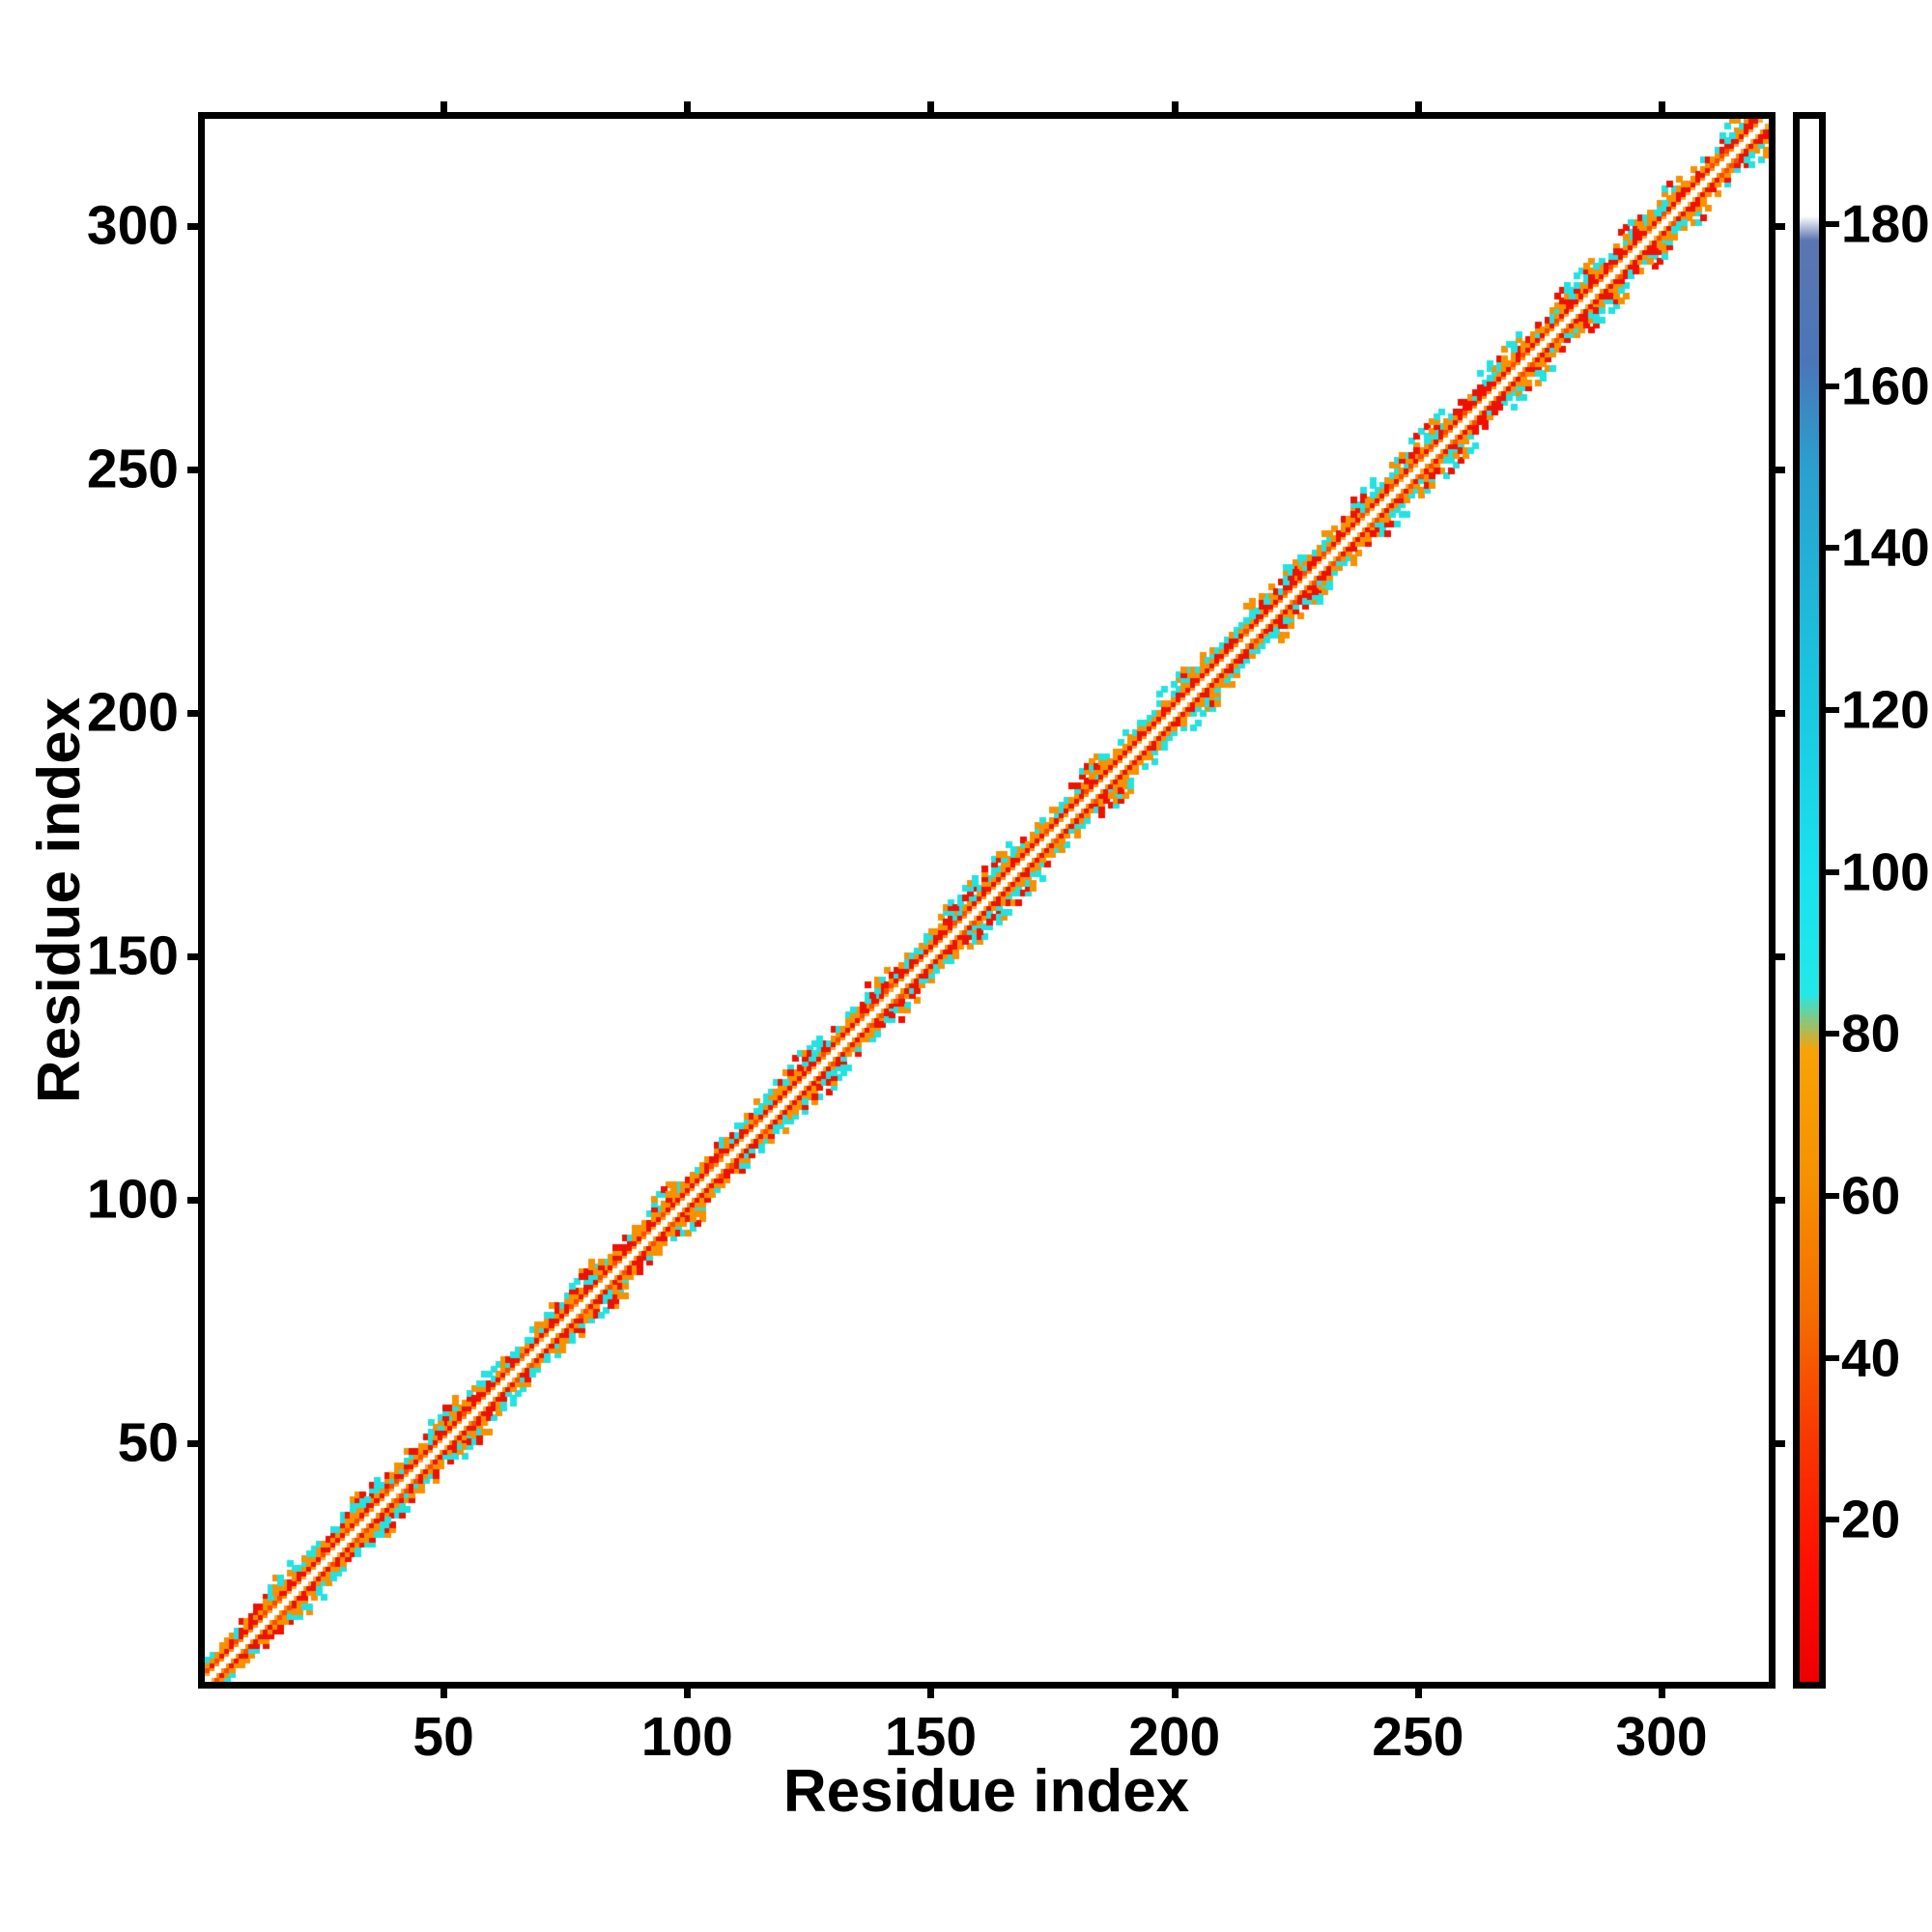  What do you see at coordinates (132, 1199) in the screenshot?
I see `y-axis-tick-label: 100` at bounding box center [132, 1199].